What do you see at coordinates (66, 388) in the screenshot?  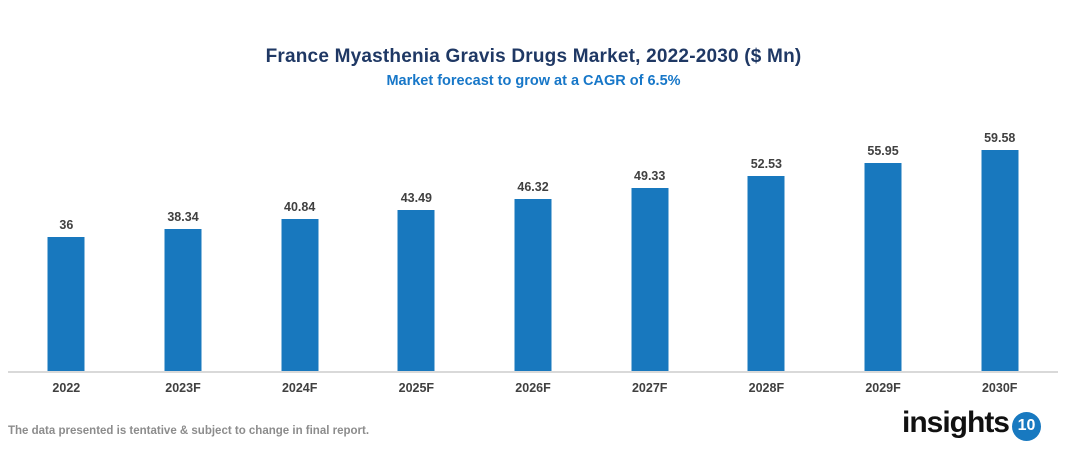 I see `x-axis-category-label: 2022` at bounding box center [66, 388].